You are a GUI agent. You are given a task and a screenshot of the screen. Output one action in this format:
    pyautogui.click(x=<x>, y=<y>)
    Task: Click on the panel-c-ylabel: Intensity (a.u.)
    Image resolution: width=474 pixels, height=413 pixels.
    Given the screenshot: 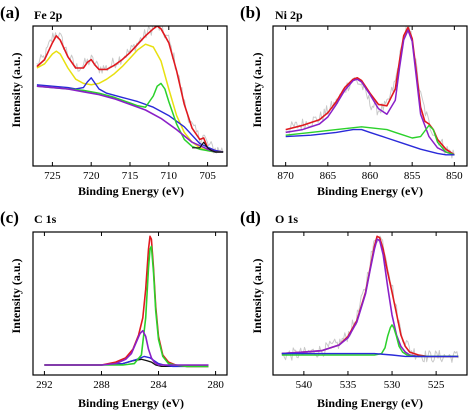 What is the action you would take?
    pyautogui.click(x=16, y=295)
    